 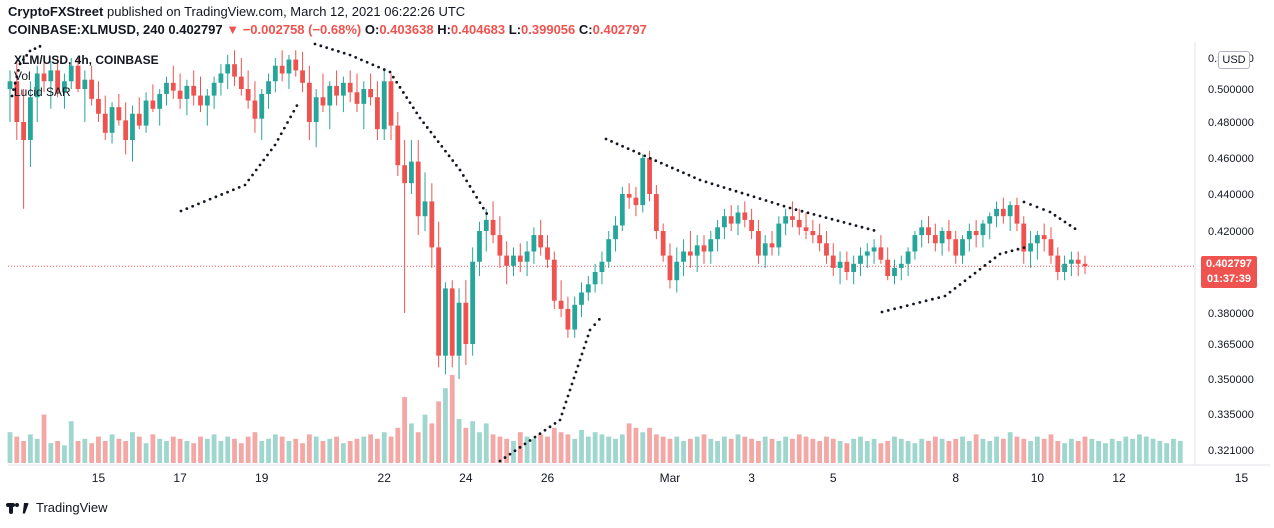 What do you see at coordinates (1229, 272) in the screenshot?
I see `last-price-tag: 0.402797 01:37:39` at bounding box center [1229, 272].